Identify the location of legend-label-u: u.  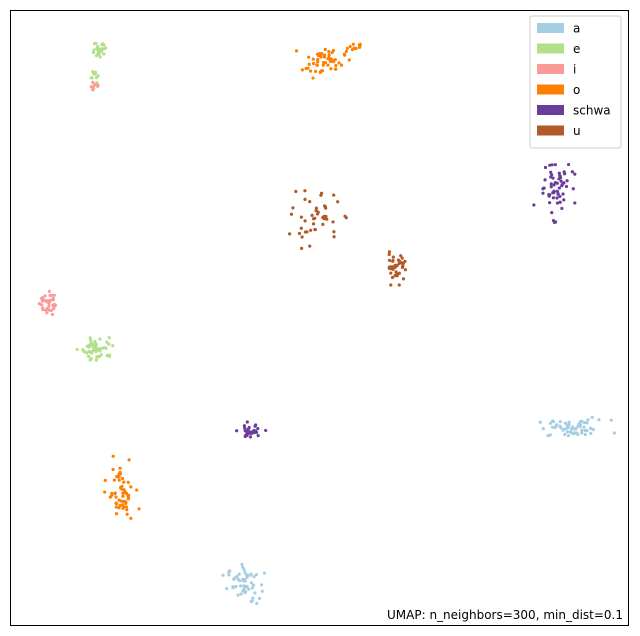
(577, 131).